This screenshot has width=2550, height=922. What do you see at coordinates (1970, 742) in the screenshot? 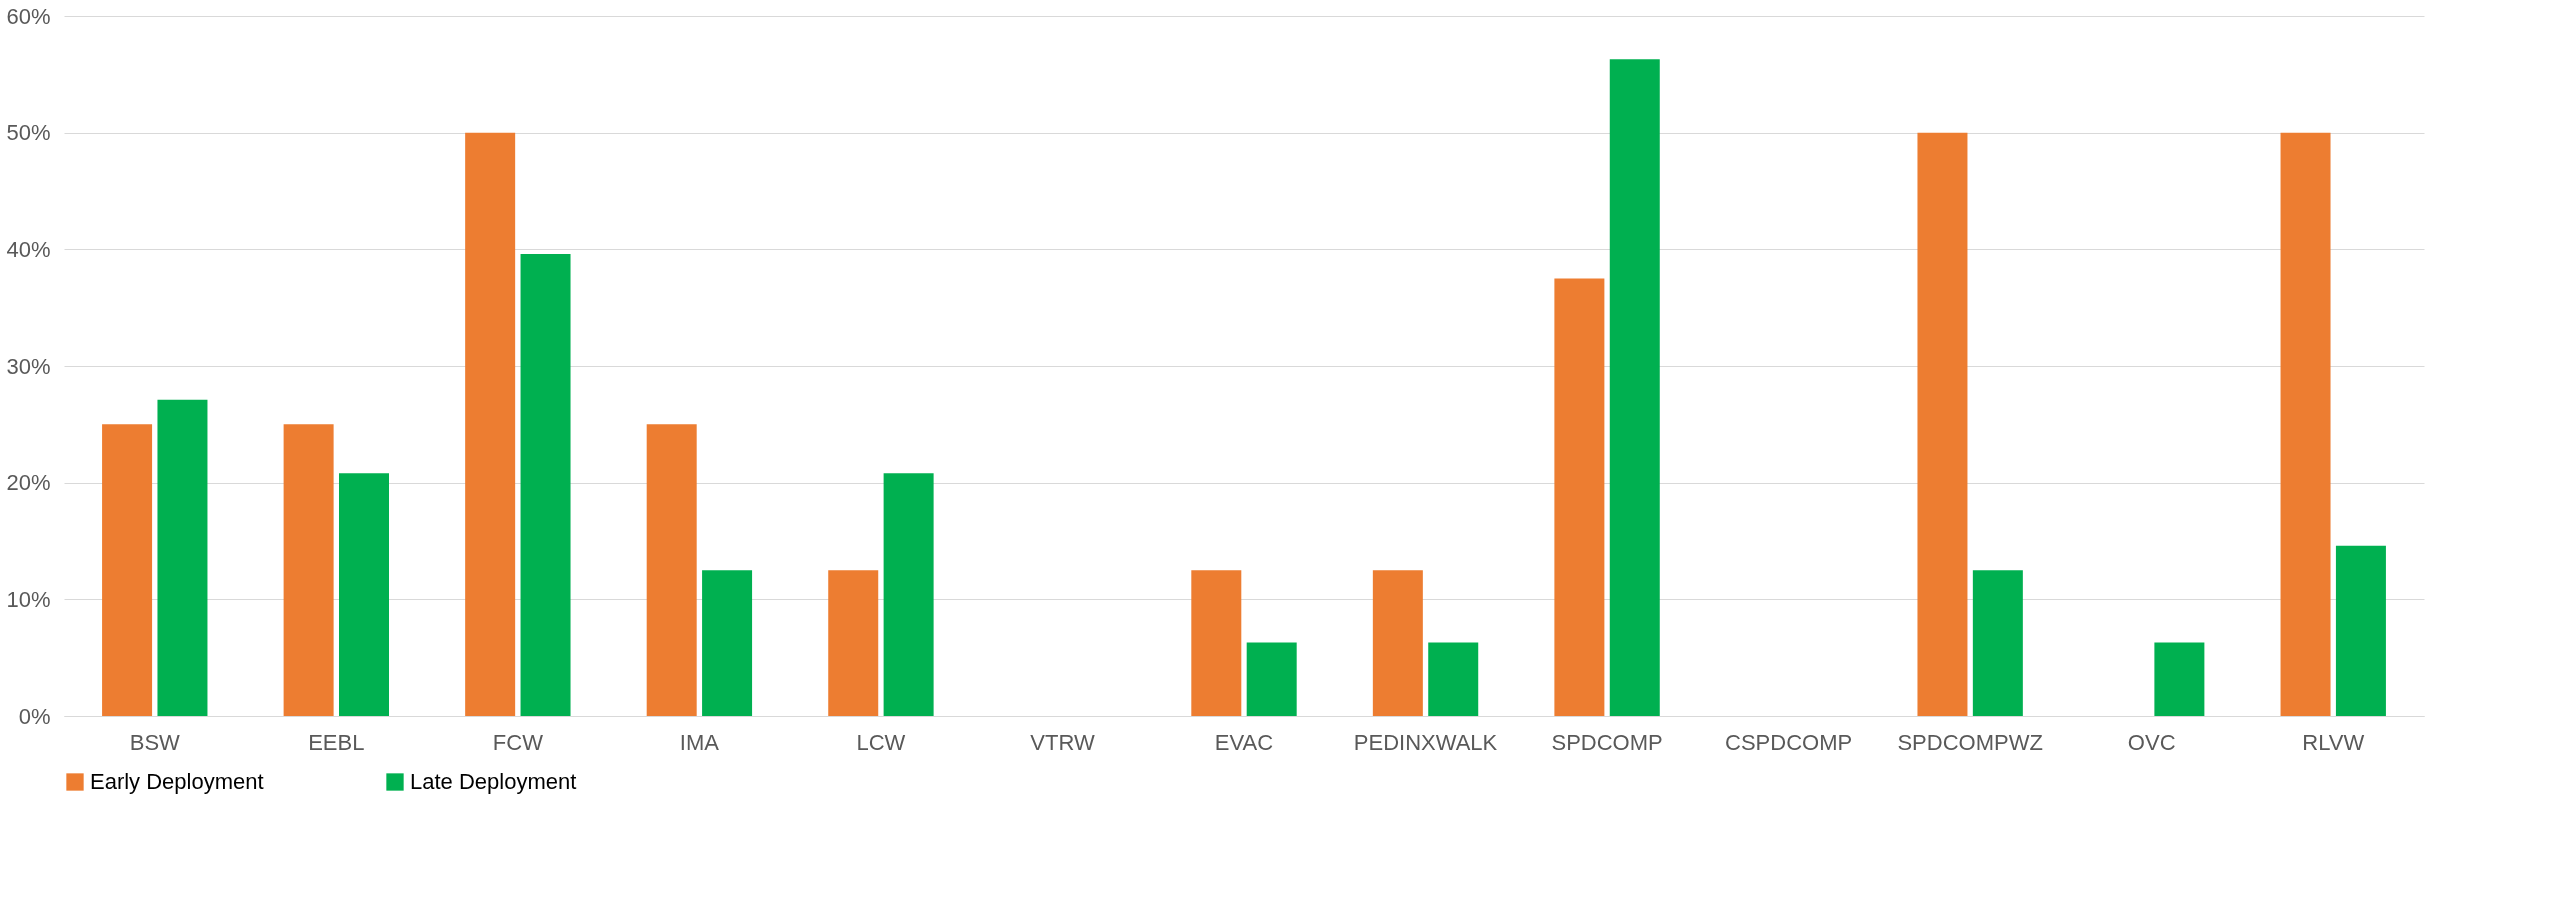
I see `x-tick-label: SPDCOMPWZ` at bounding box center [1970, 742].